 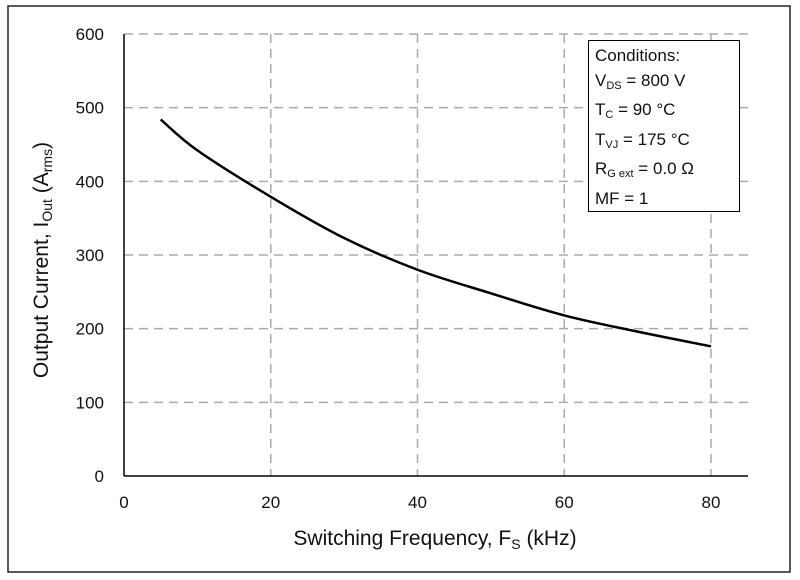 What do you see at coordinates (711, 502) in the screenshot?
I see `x-tick-label: 80` at bounding box center [711, 502].